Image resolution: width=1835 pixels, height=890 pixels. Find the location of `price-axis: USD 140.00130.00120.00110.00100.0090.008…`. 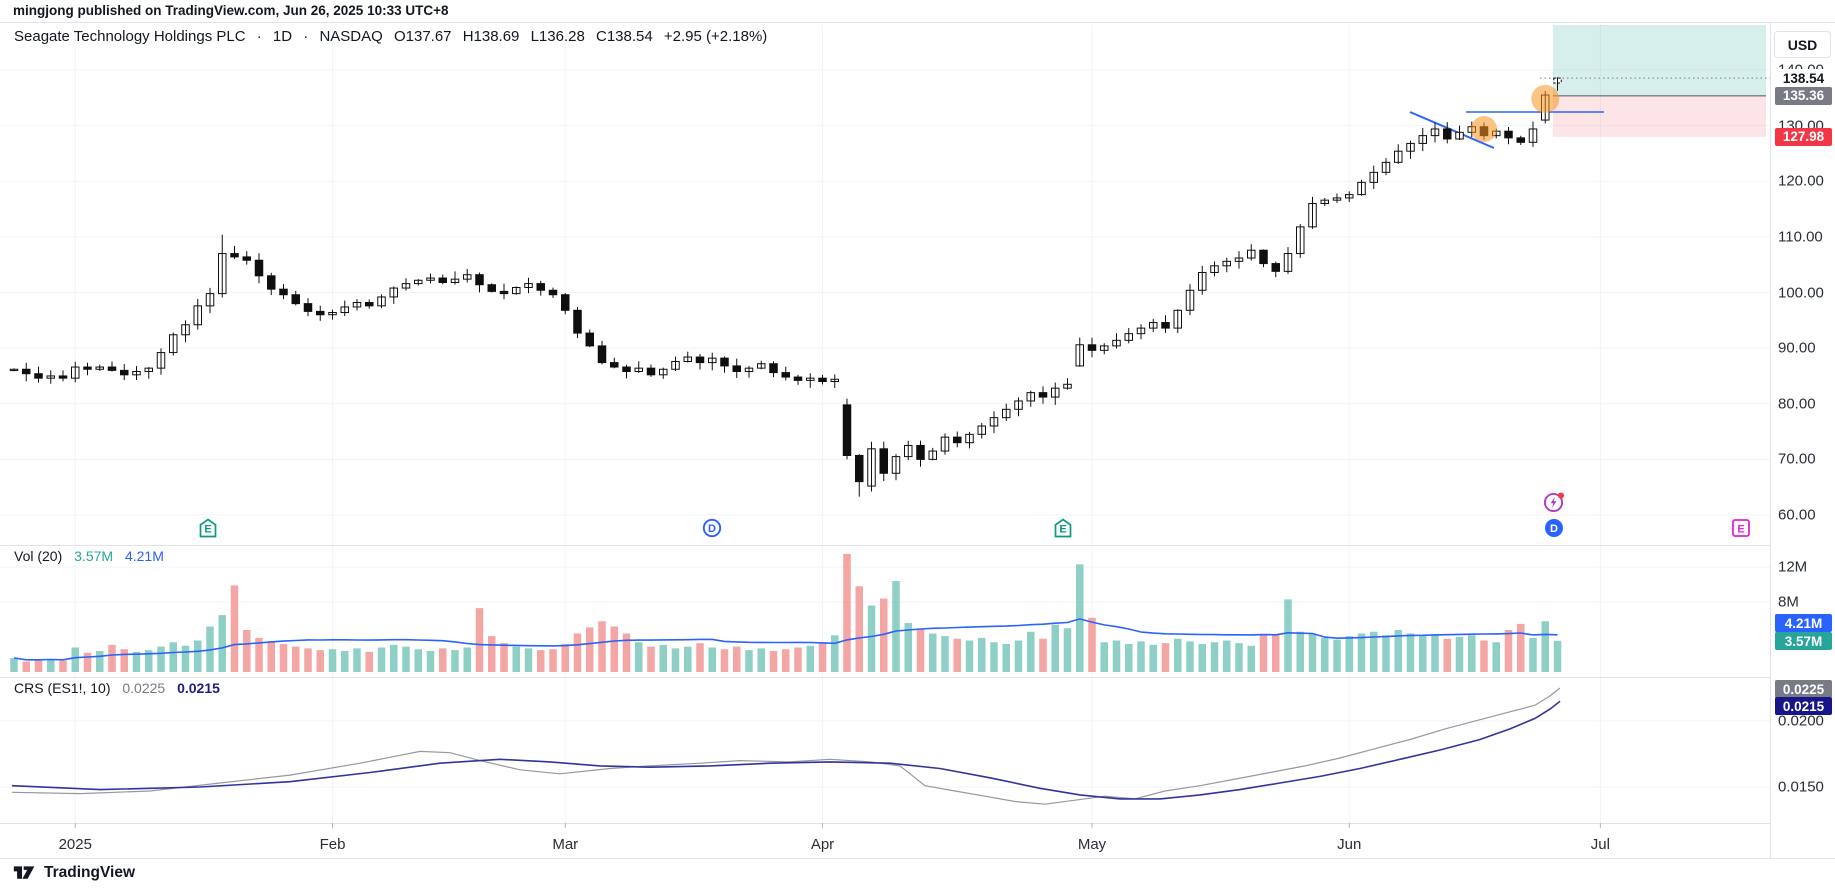

price-axis: USD 140.00130.00120.00110.00100.0090.008… is located at coordinates (1802, 440).